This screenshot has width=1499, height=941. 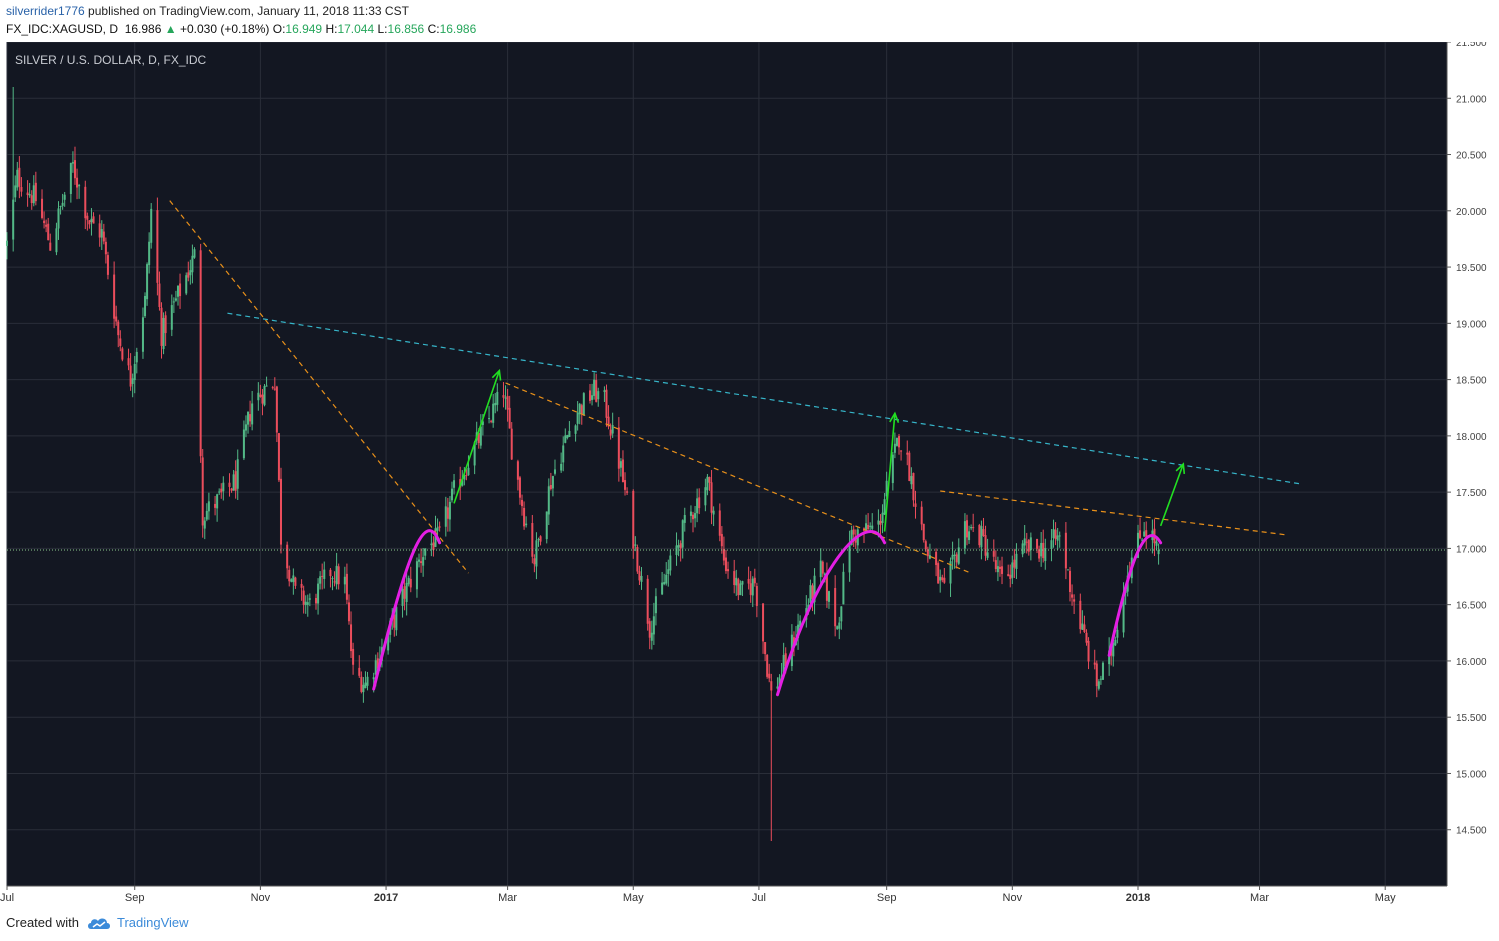 I want to click on x-axis: Jul Sep Nov 2017 Mar May Jul Sep Nov 2018 Mar May, so click(x=723, y=894).